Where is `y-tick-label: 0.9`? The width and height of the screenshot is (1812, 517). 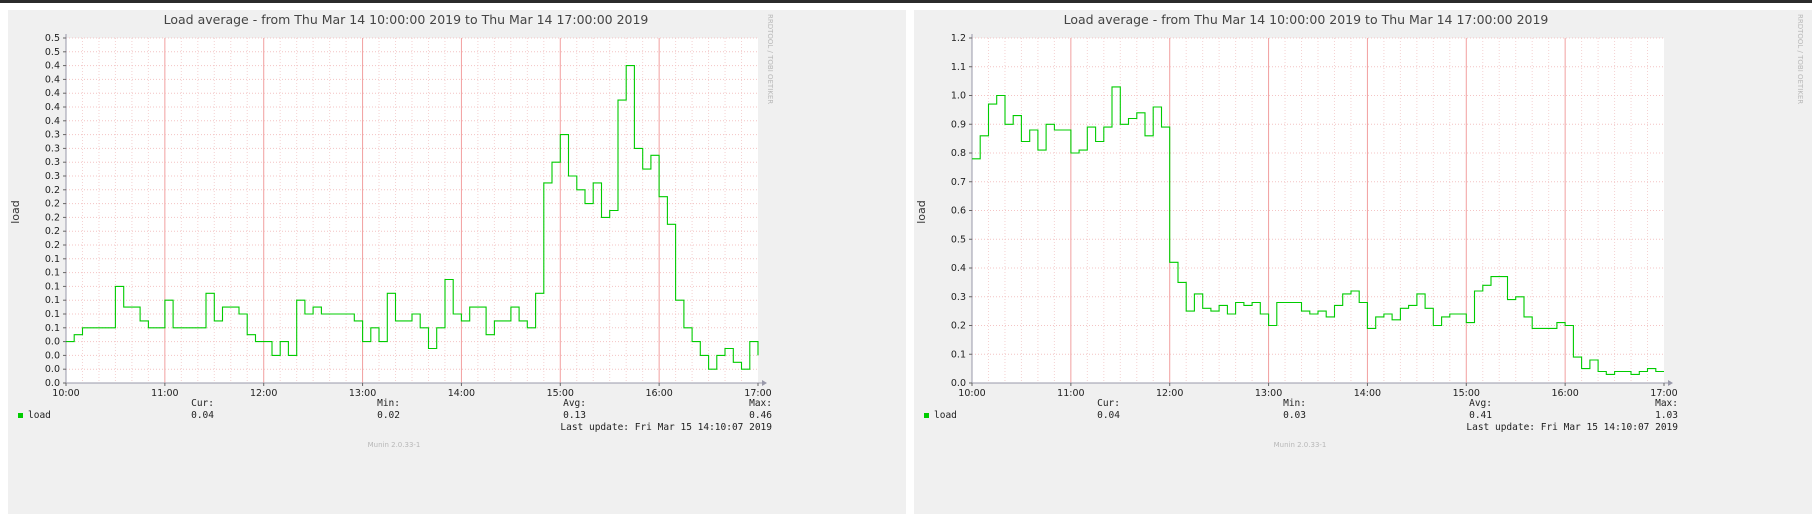 y-tick-label: 0.9 is located at coordinates (958, 124).